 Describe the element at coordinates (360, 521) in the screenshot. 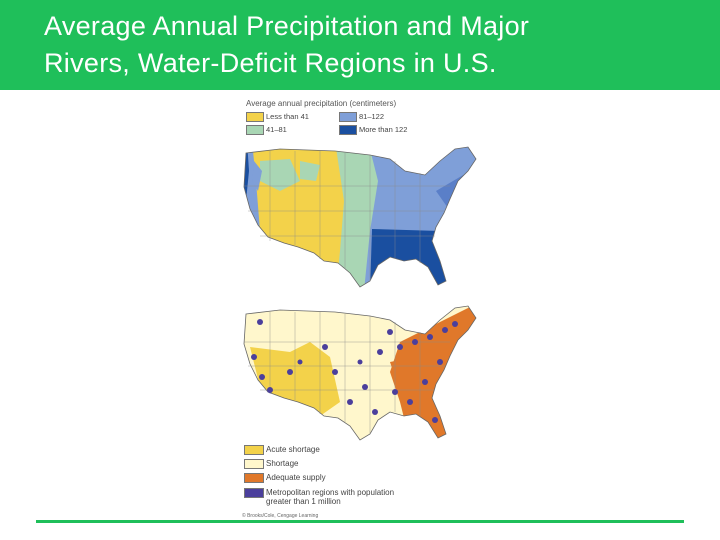

I see `bottom-rule` at that location.